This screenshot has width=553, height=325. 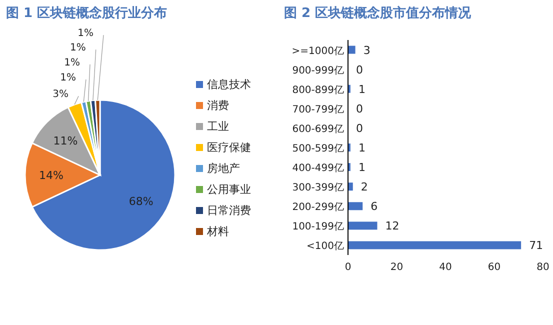 What do you see at coordinates (318, 90) in the screenshot?
I see `y-tick-label: 800-899亿` at bounding box center [318, 90].